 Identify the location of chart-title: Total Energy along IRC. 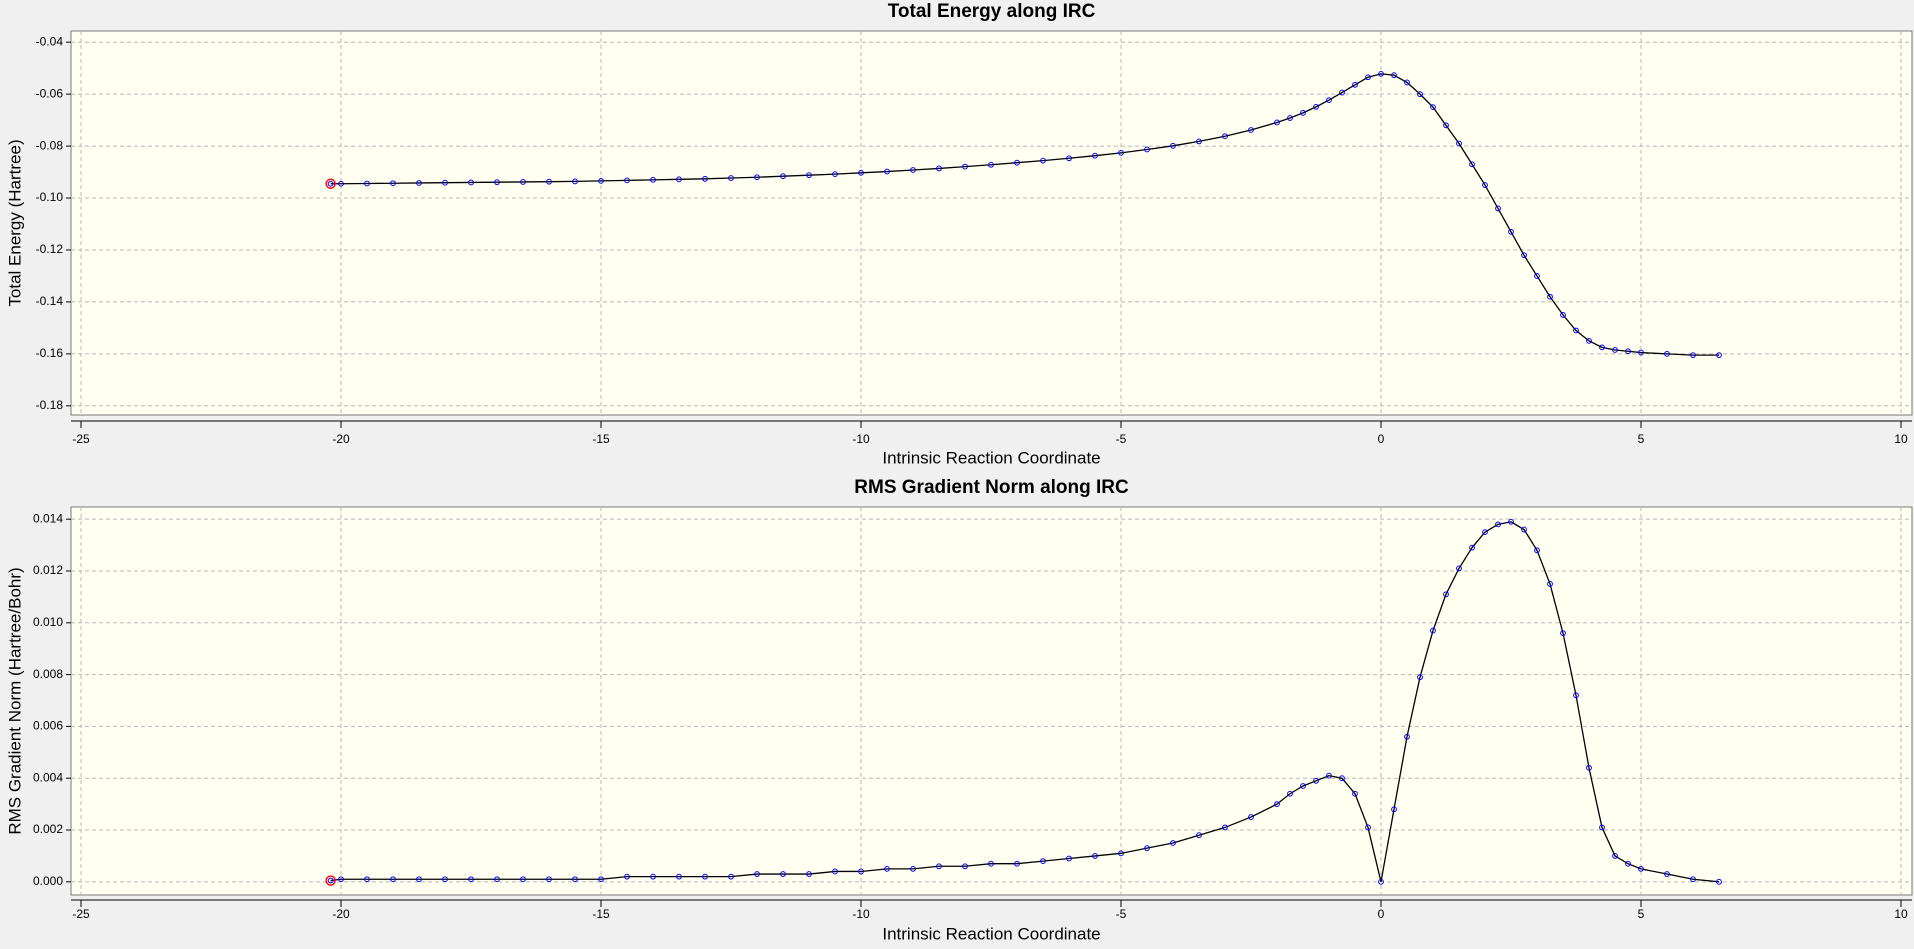
(992, 11).